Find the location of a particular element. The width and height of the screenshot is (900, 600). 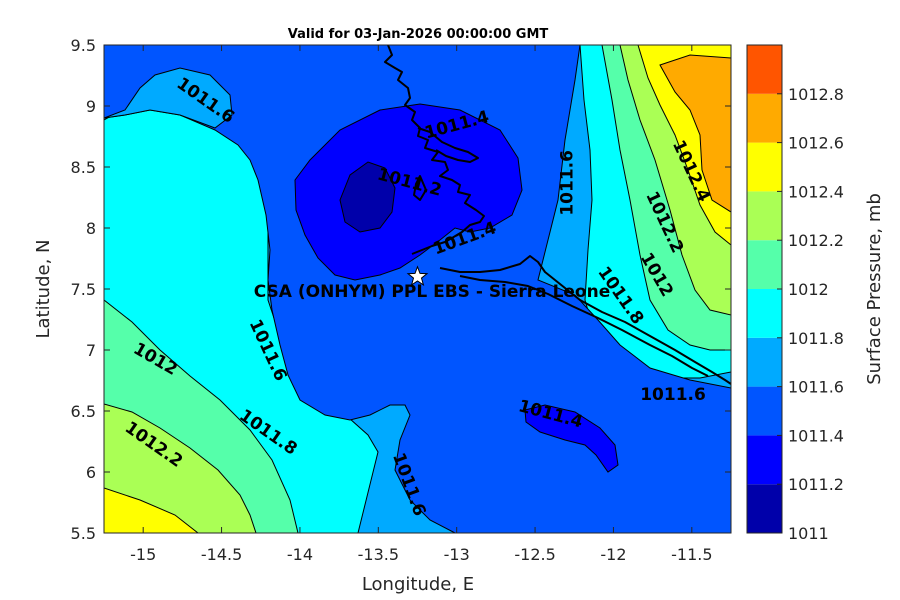

colorbar-tick-label: 1012 is located at coordinates (808, 289).